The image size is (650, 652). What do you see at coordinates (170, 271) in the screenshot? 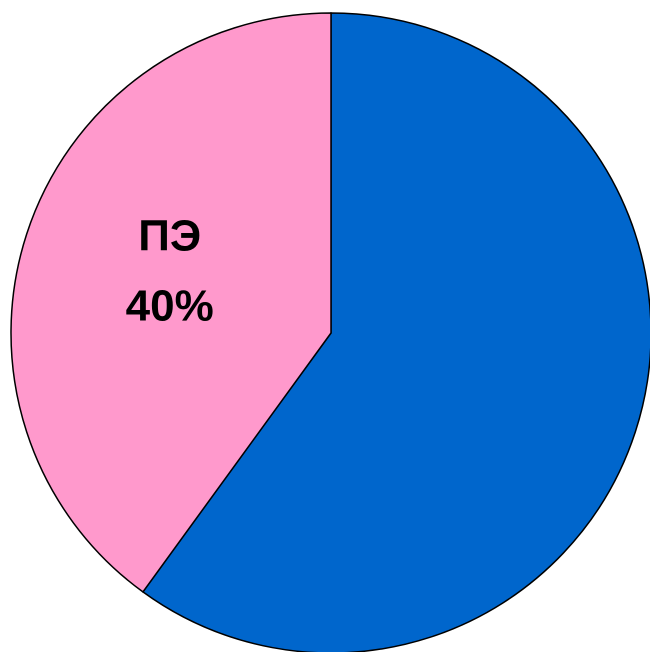
I see `pie-labels: ПЭ 40%` at bounding box center [170, 271].